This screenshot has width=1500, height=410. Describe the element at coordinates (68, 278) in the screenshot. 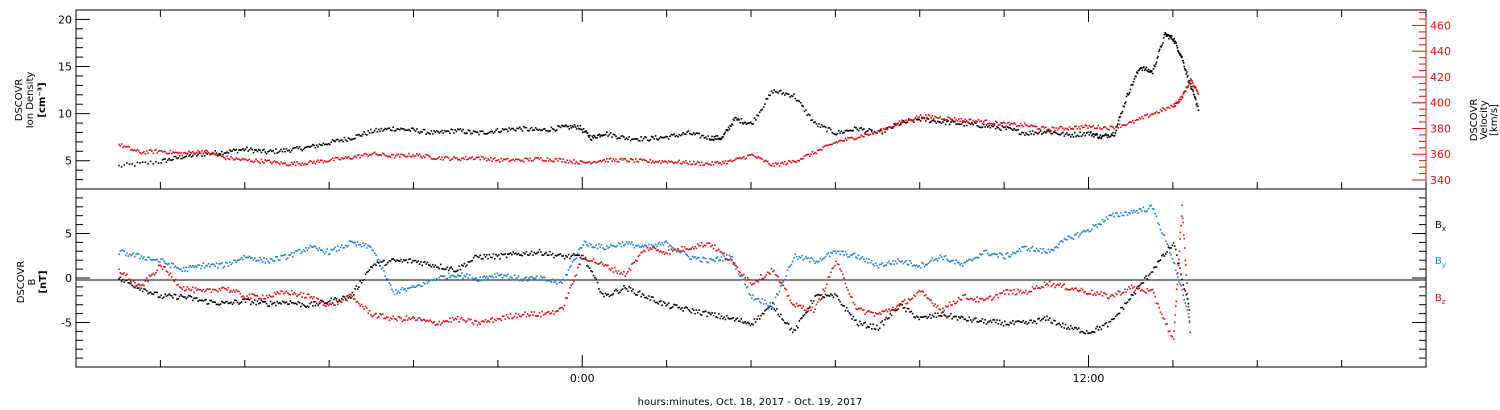

I see `b-tick-label: 0` at that location.